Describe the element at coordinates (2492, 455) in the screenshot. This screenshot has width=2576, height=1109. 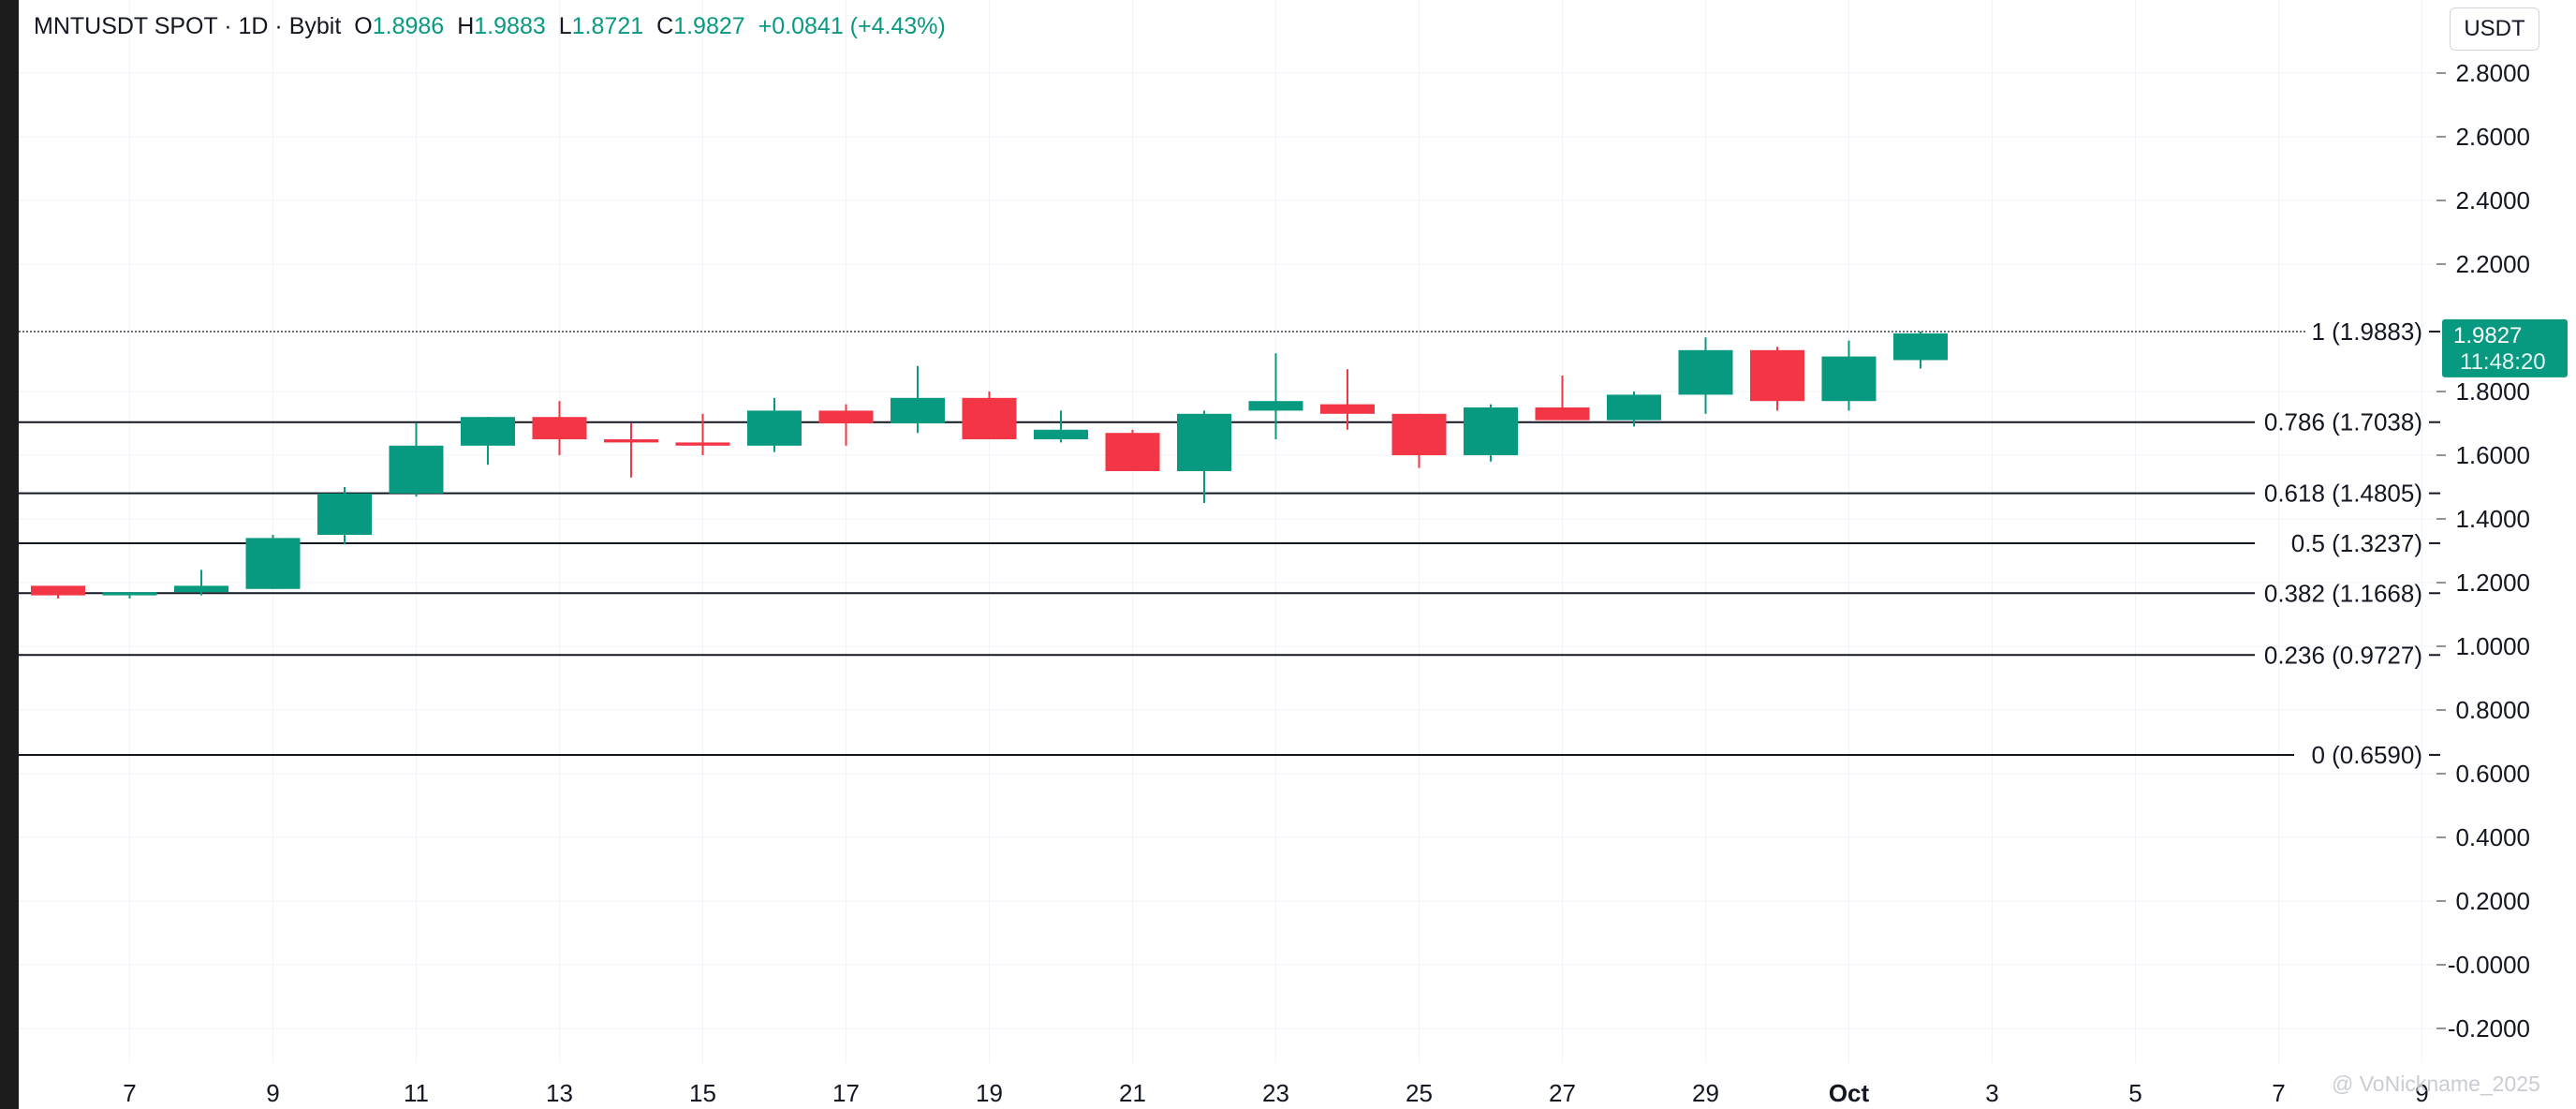
I see `y-tick-label: 1.6000` at that location.